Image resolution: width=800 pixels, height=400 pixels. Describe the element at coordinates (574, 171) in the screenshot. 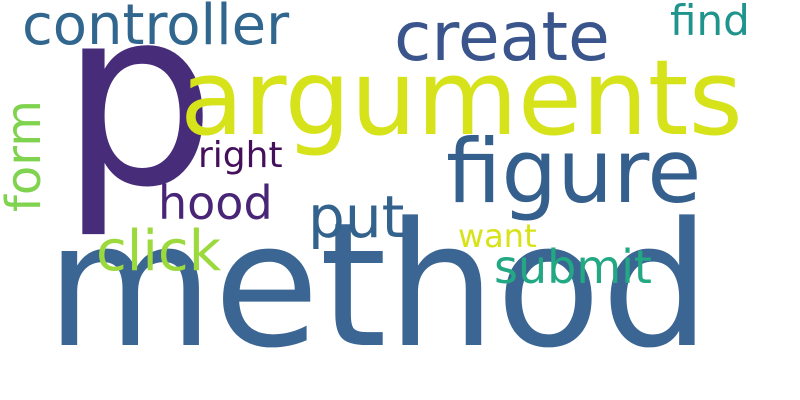

I see `word-figure: figure` at that location.